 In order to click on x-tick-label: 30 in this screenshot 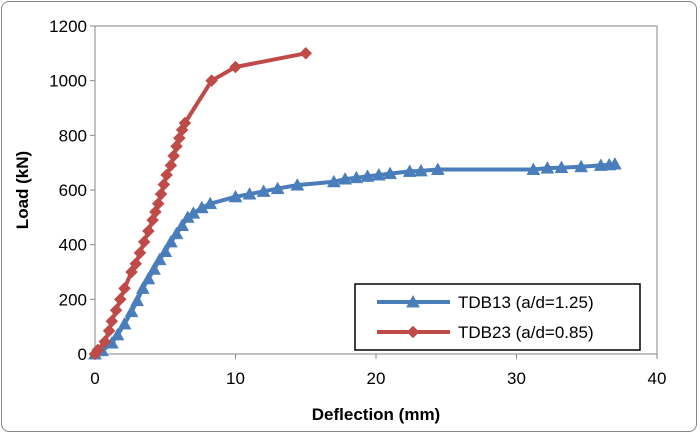, I will do `click(516, 378)`.